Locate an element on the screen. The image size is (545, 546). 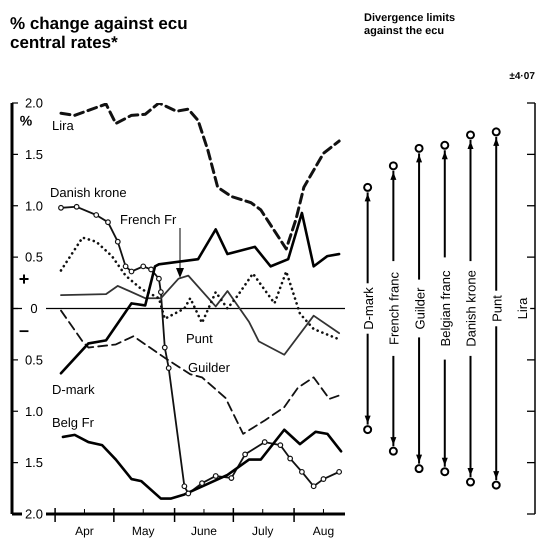
x-tick-label: D-mark is located at coordinates (368, 308).